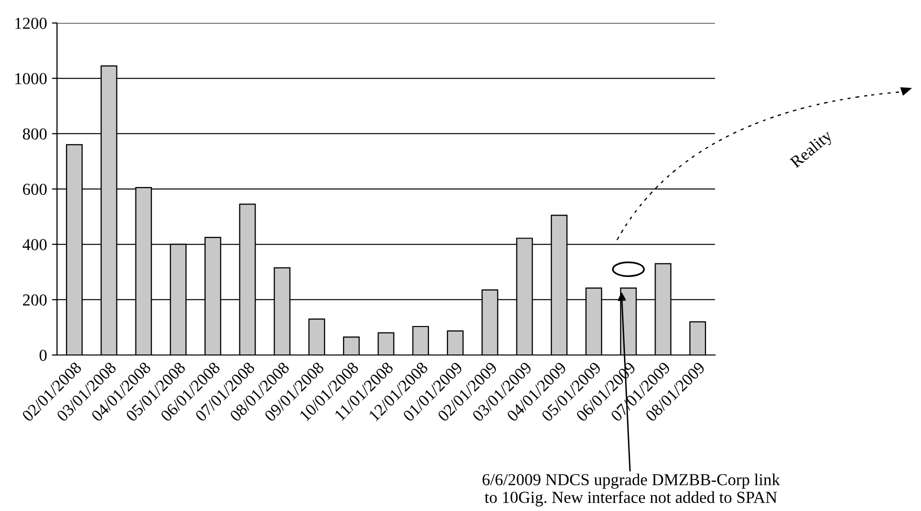  Describe the element at coordinates (34, 189) in the screenshot. I see `y-tick-label: 600` at that location.